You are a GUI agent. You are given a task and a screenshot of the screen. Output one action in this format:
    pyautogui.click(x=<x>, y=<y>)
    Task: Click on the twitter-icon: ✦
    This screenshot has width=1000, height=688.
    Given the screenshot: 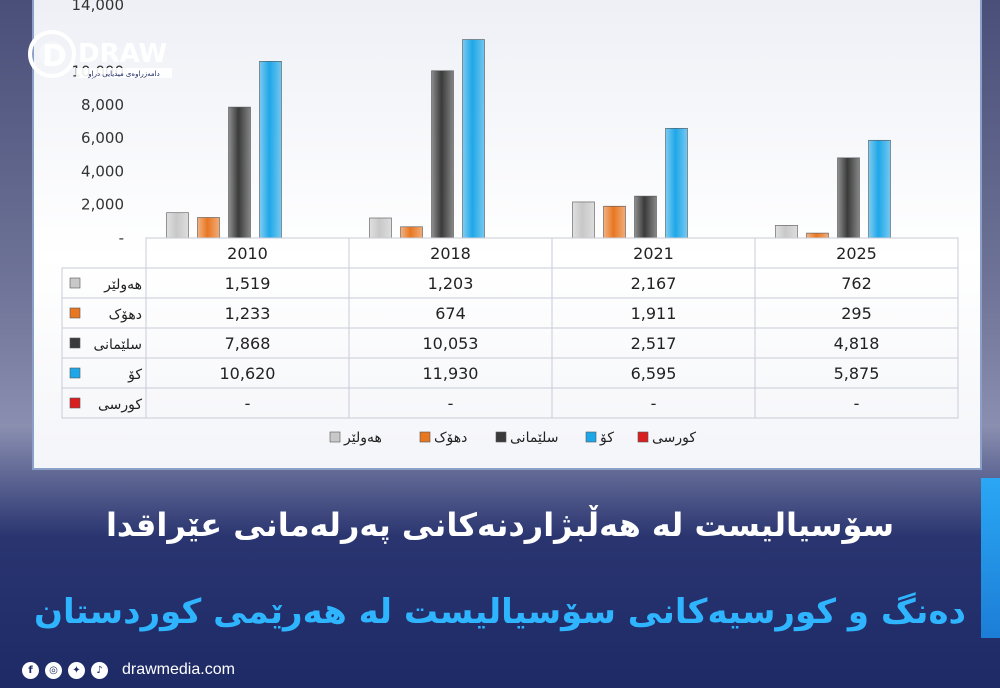 What is the action you would take?
    pyautogui.click(x=76, y=670)
    